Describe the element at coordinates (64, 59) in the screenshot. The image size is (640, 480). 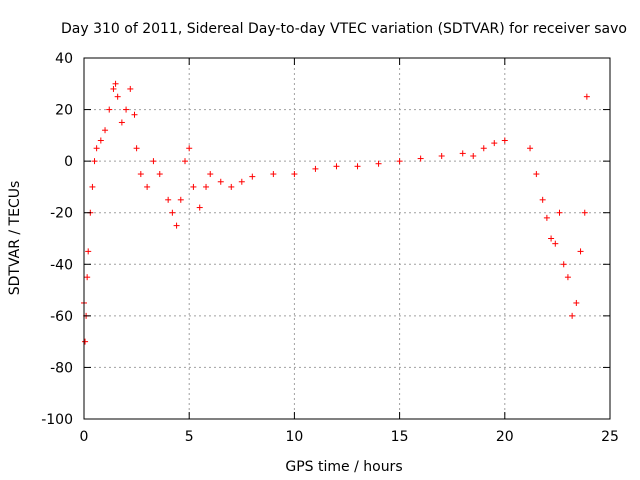
I see `y-tick-label: 40` at that location.